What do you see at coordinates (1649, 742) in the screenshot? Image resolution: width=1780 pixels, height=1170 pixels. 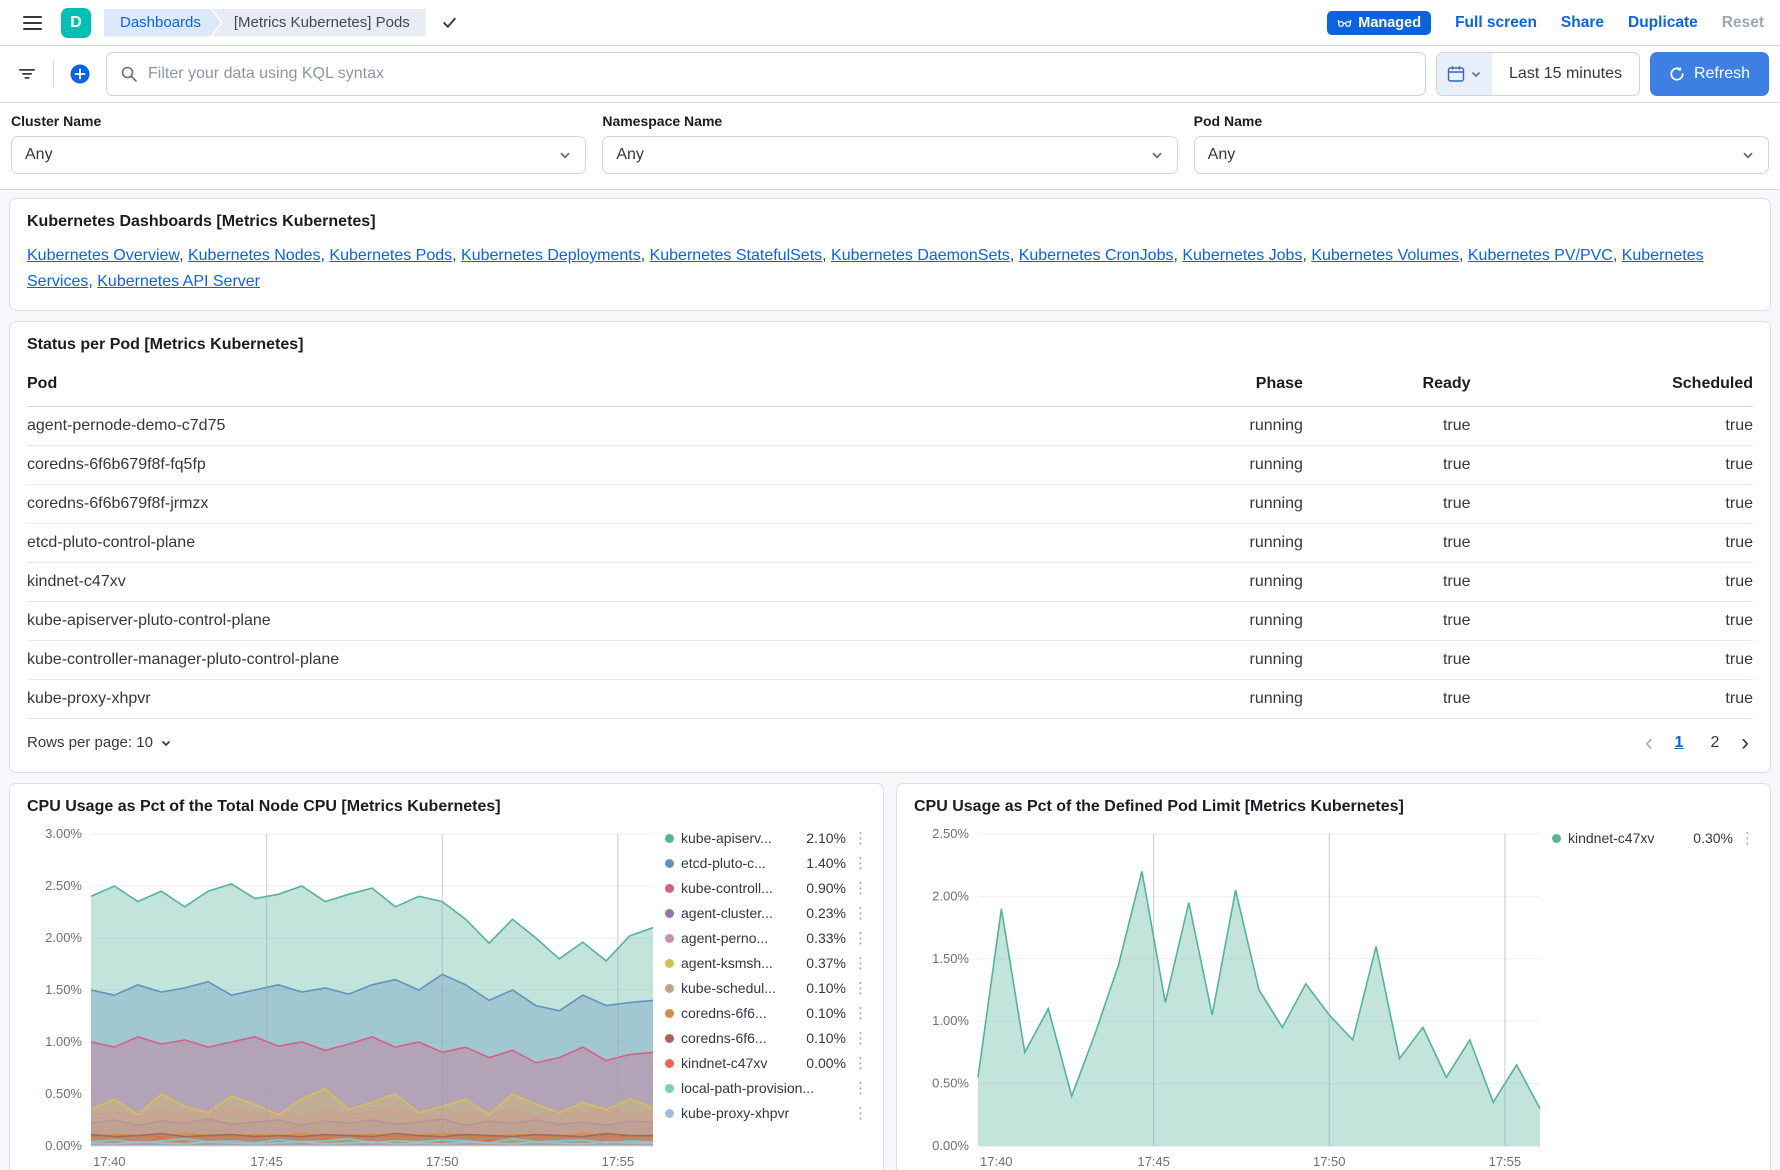 I see `previous-page-icon: ‹` at bounding box center [1649, 742].